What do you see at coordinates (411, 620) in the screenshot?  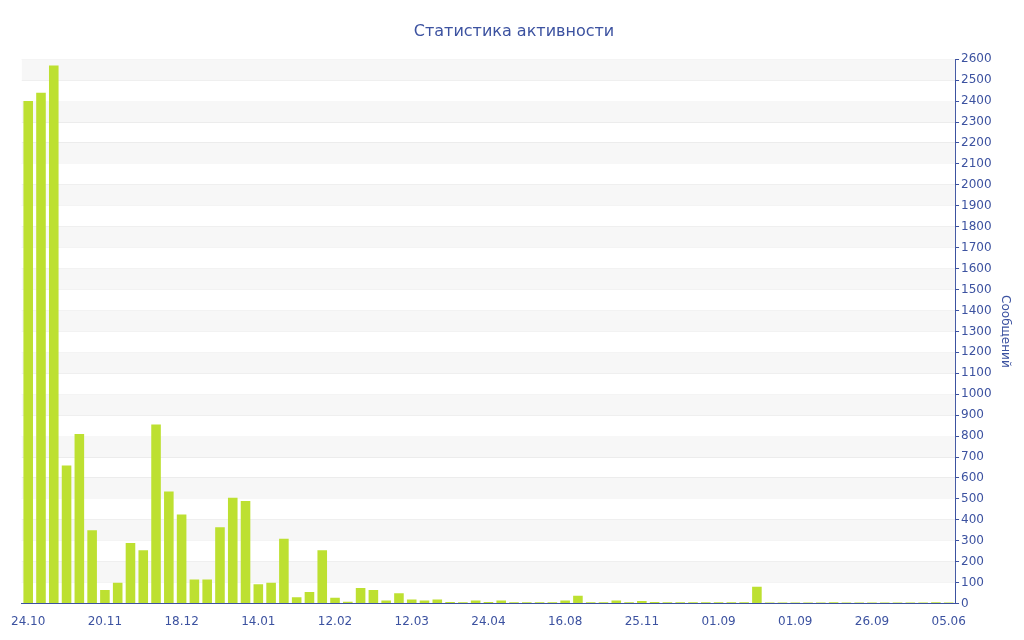 I see `x-tick-label: 12.03` at bounding box center [411, 620].